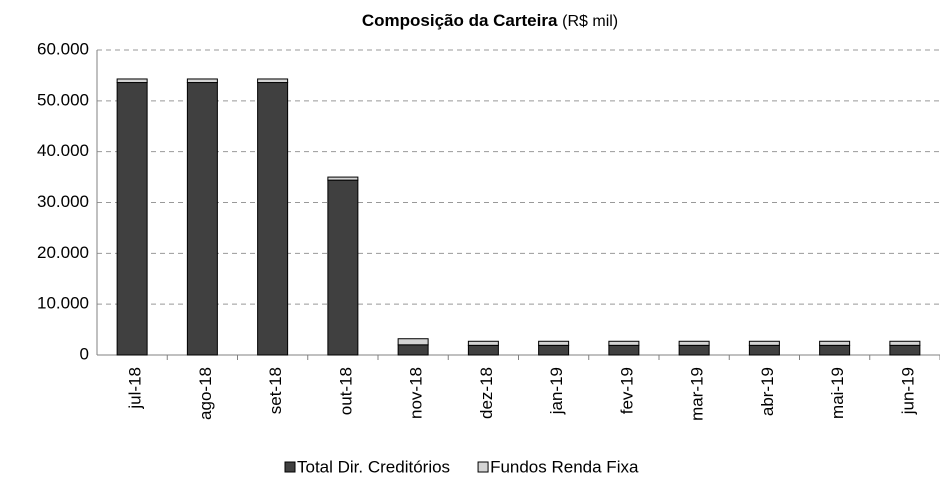 The image size is (940, 486). I want to click on x-tick-label: set-18, so click(275, 390).